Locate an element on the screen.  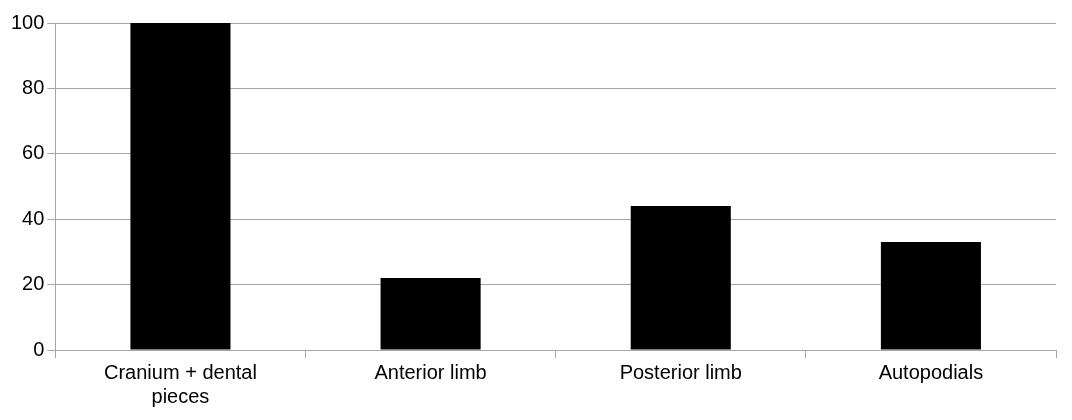
x-tick-label: Cranium + dental pieces is located at coordinates (180, 383).